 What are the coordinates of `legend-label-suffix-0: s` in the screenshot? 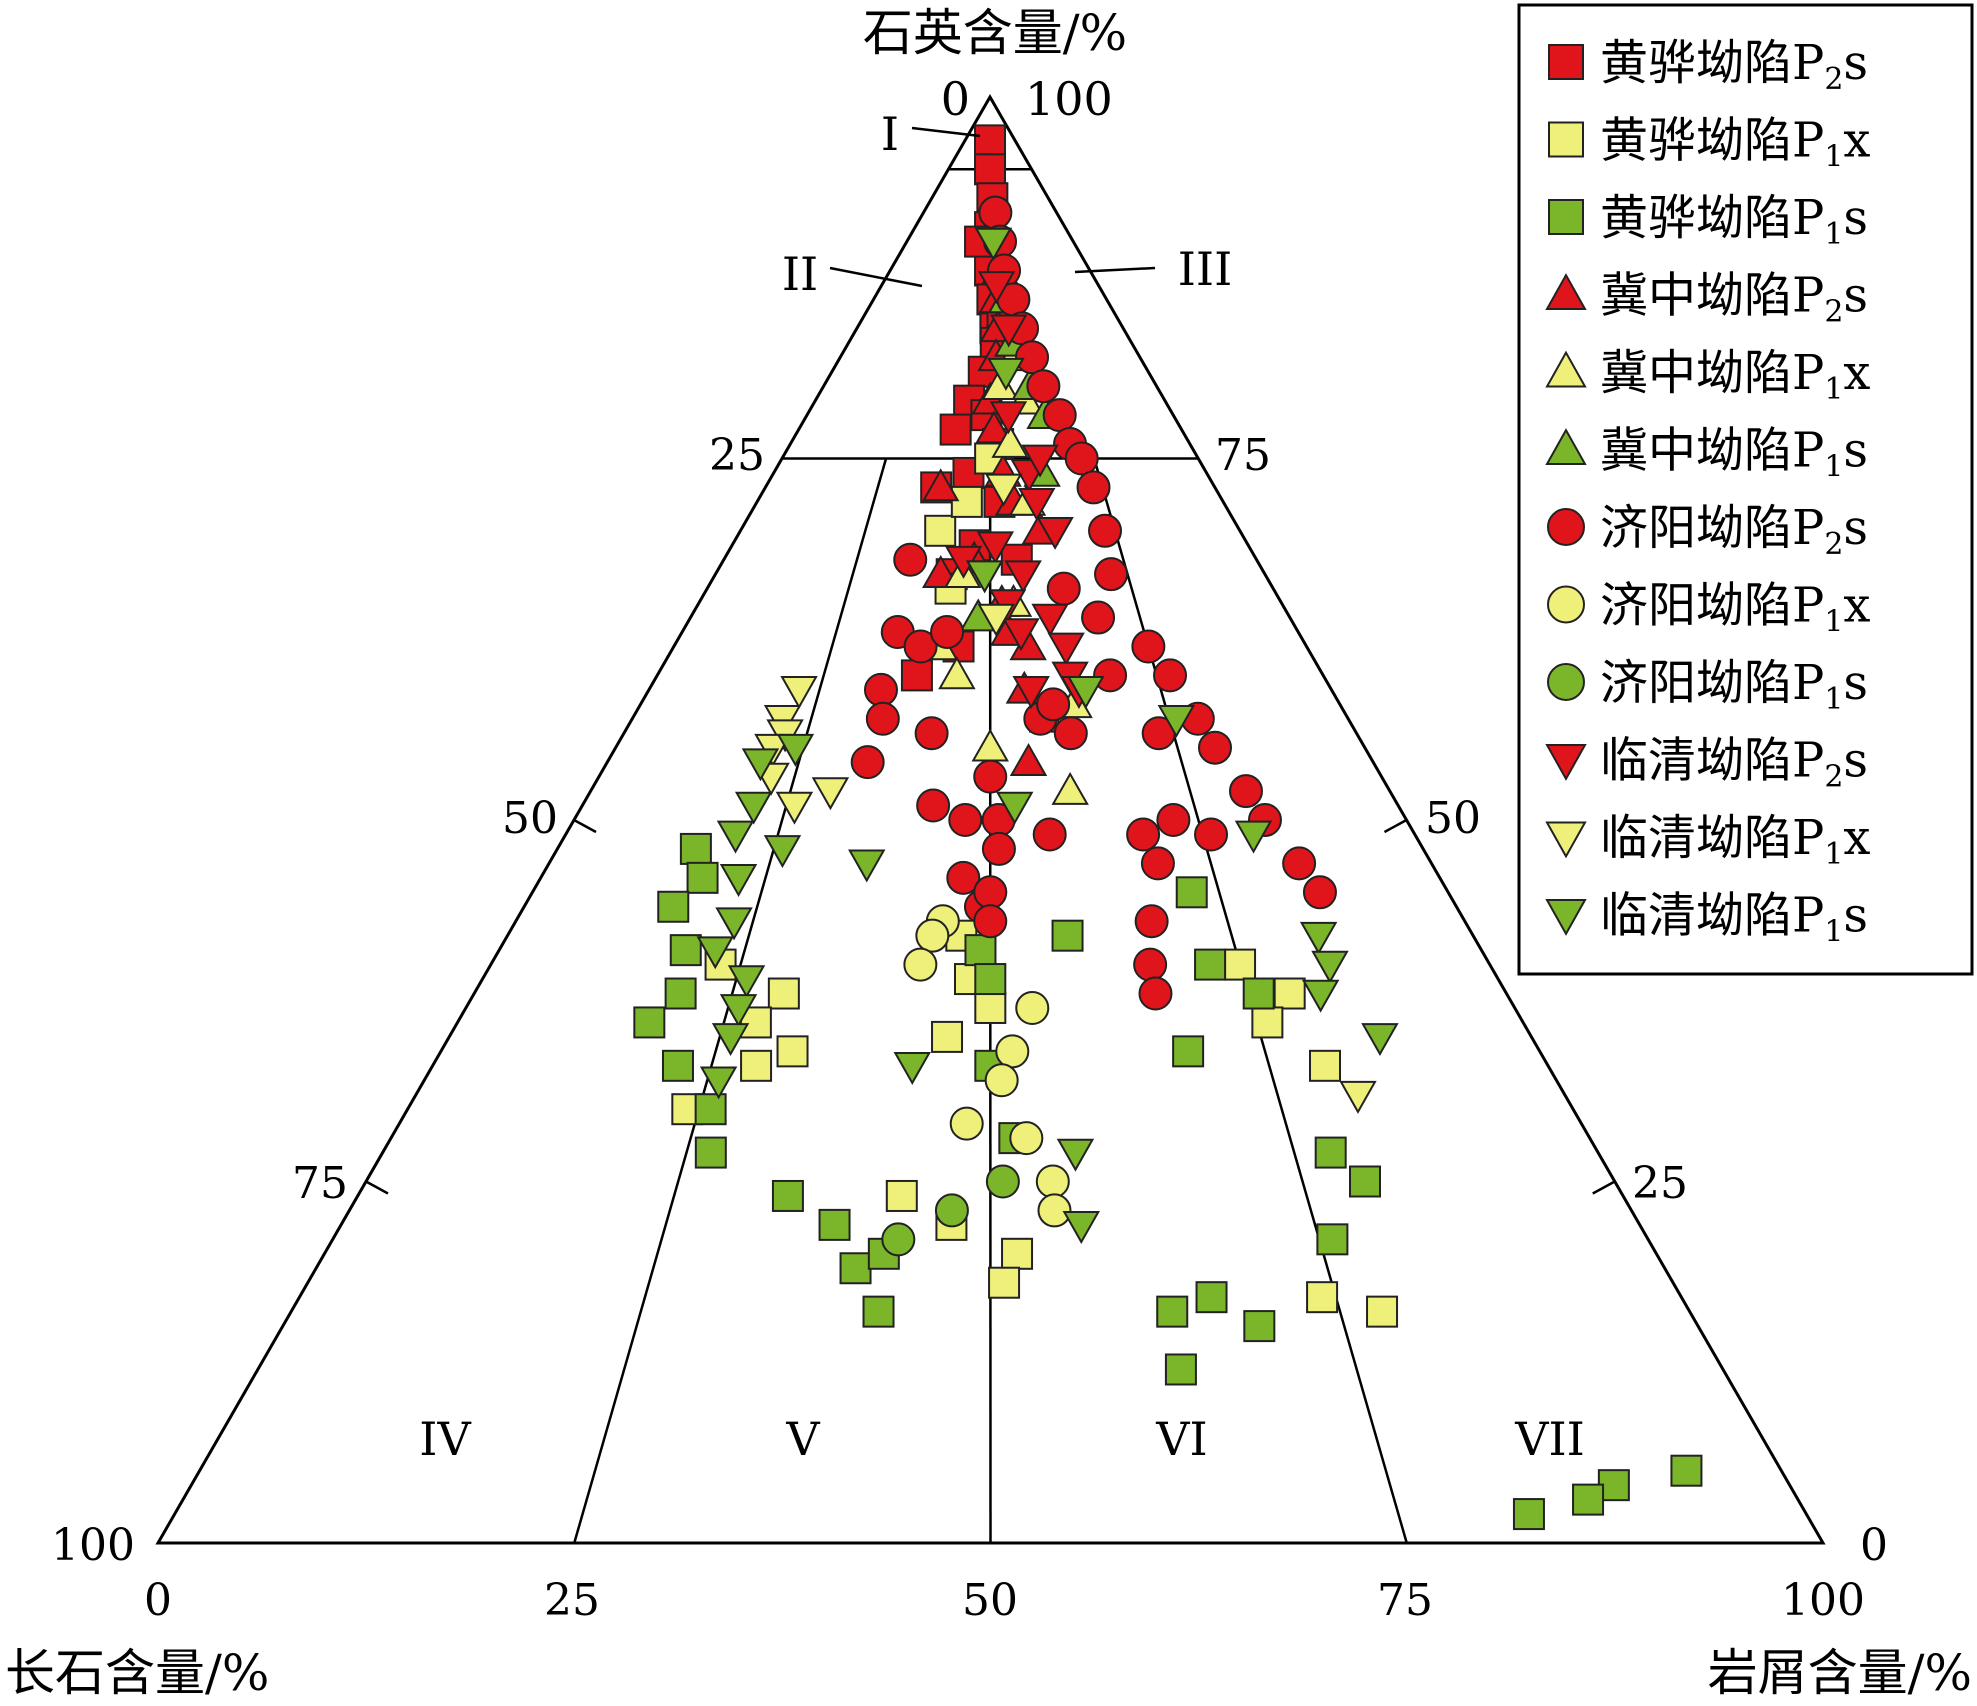 It's located at (1855, 63).